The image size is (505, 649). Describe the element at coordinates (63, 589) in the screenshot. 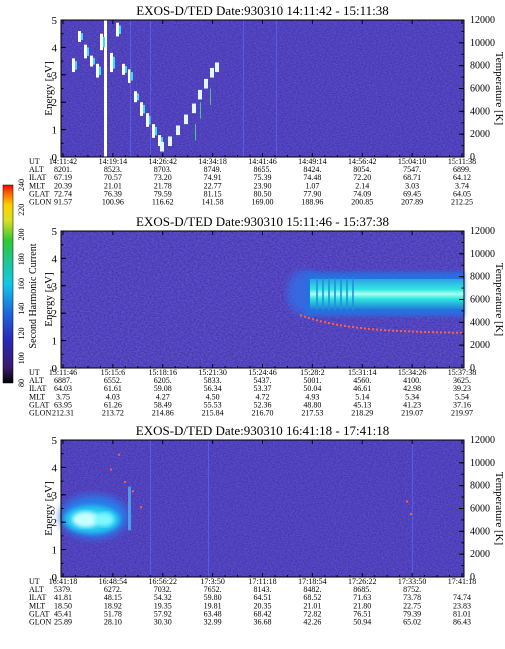

I see `ephemeris-value: 5379.` at that location.